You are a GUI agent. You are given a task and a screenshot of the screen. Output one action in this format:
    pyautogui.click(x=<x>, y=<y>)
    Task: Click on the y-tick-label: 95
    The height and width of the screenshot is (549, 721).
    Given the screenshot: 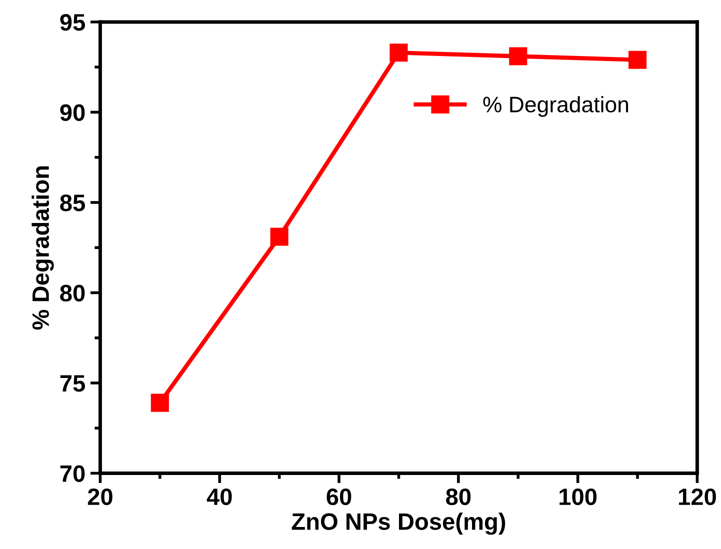 What is the action you would take?
    pyautogui.click(x=72, y=22)
    